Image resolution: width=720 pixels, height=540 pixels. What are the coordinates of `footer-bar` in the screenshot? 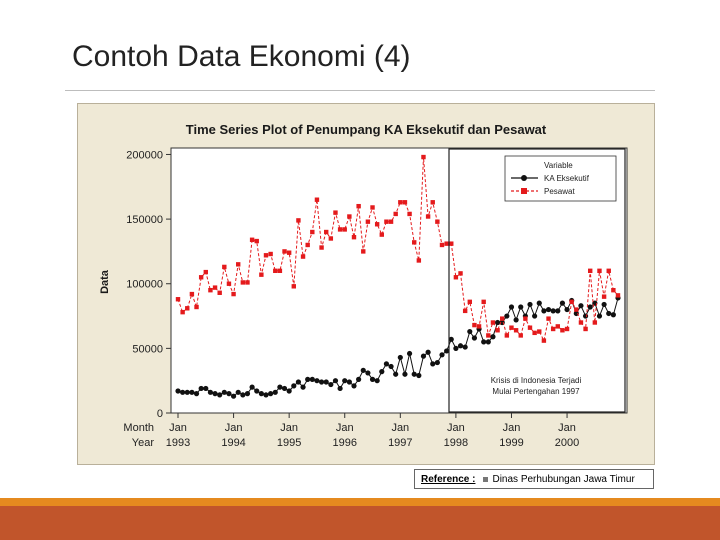 It's located at (360, 523).